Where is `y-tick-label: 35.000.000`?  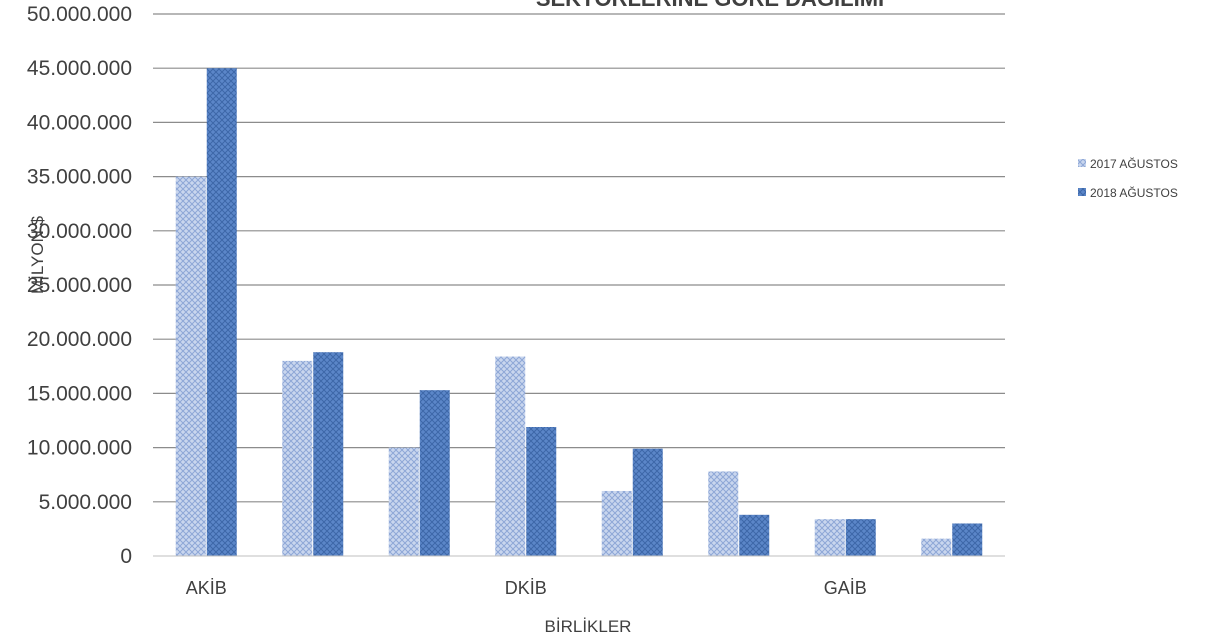 y-tick-label: 35.000.000 is located at coordinates (79, 177).